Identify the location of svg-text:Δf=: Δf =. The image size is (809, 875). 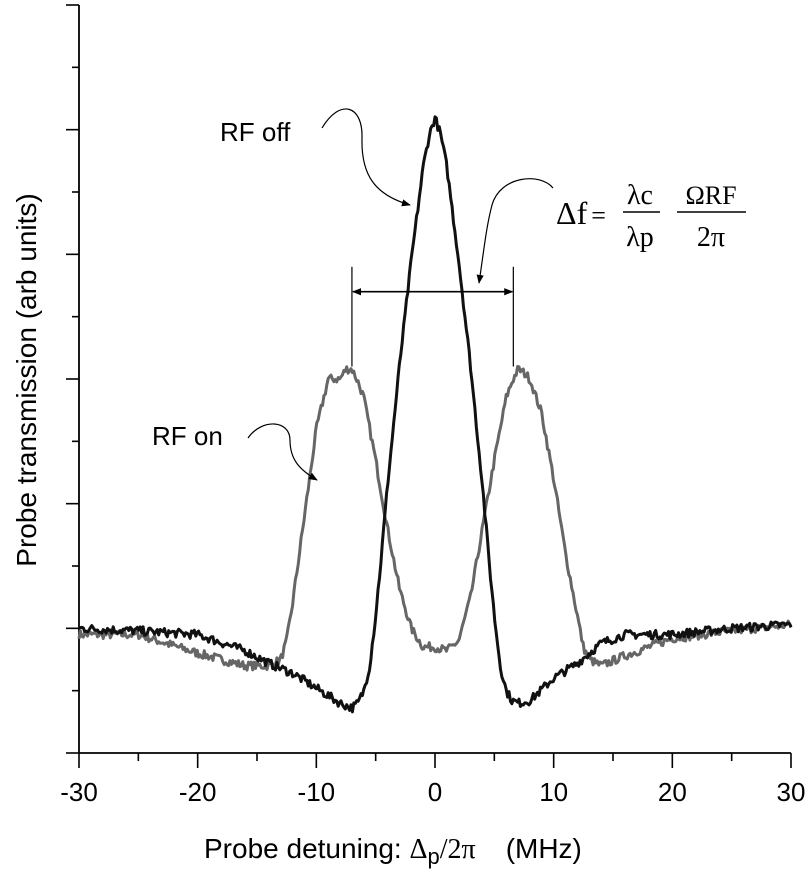
(581, 213).